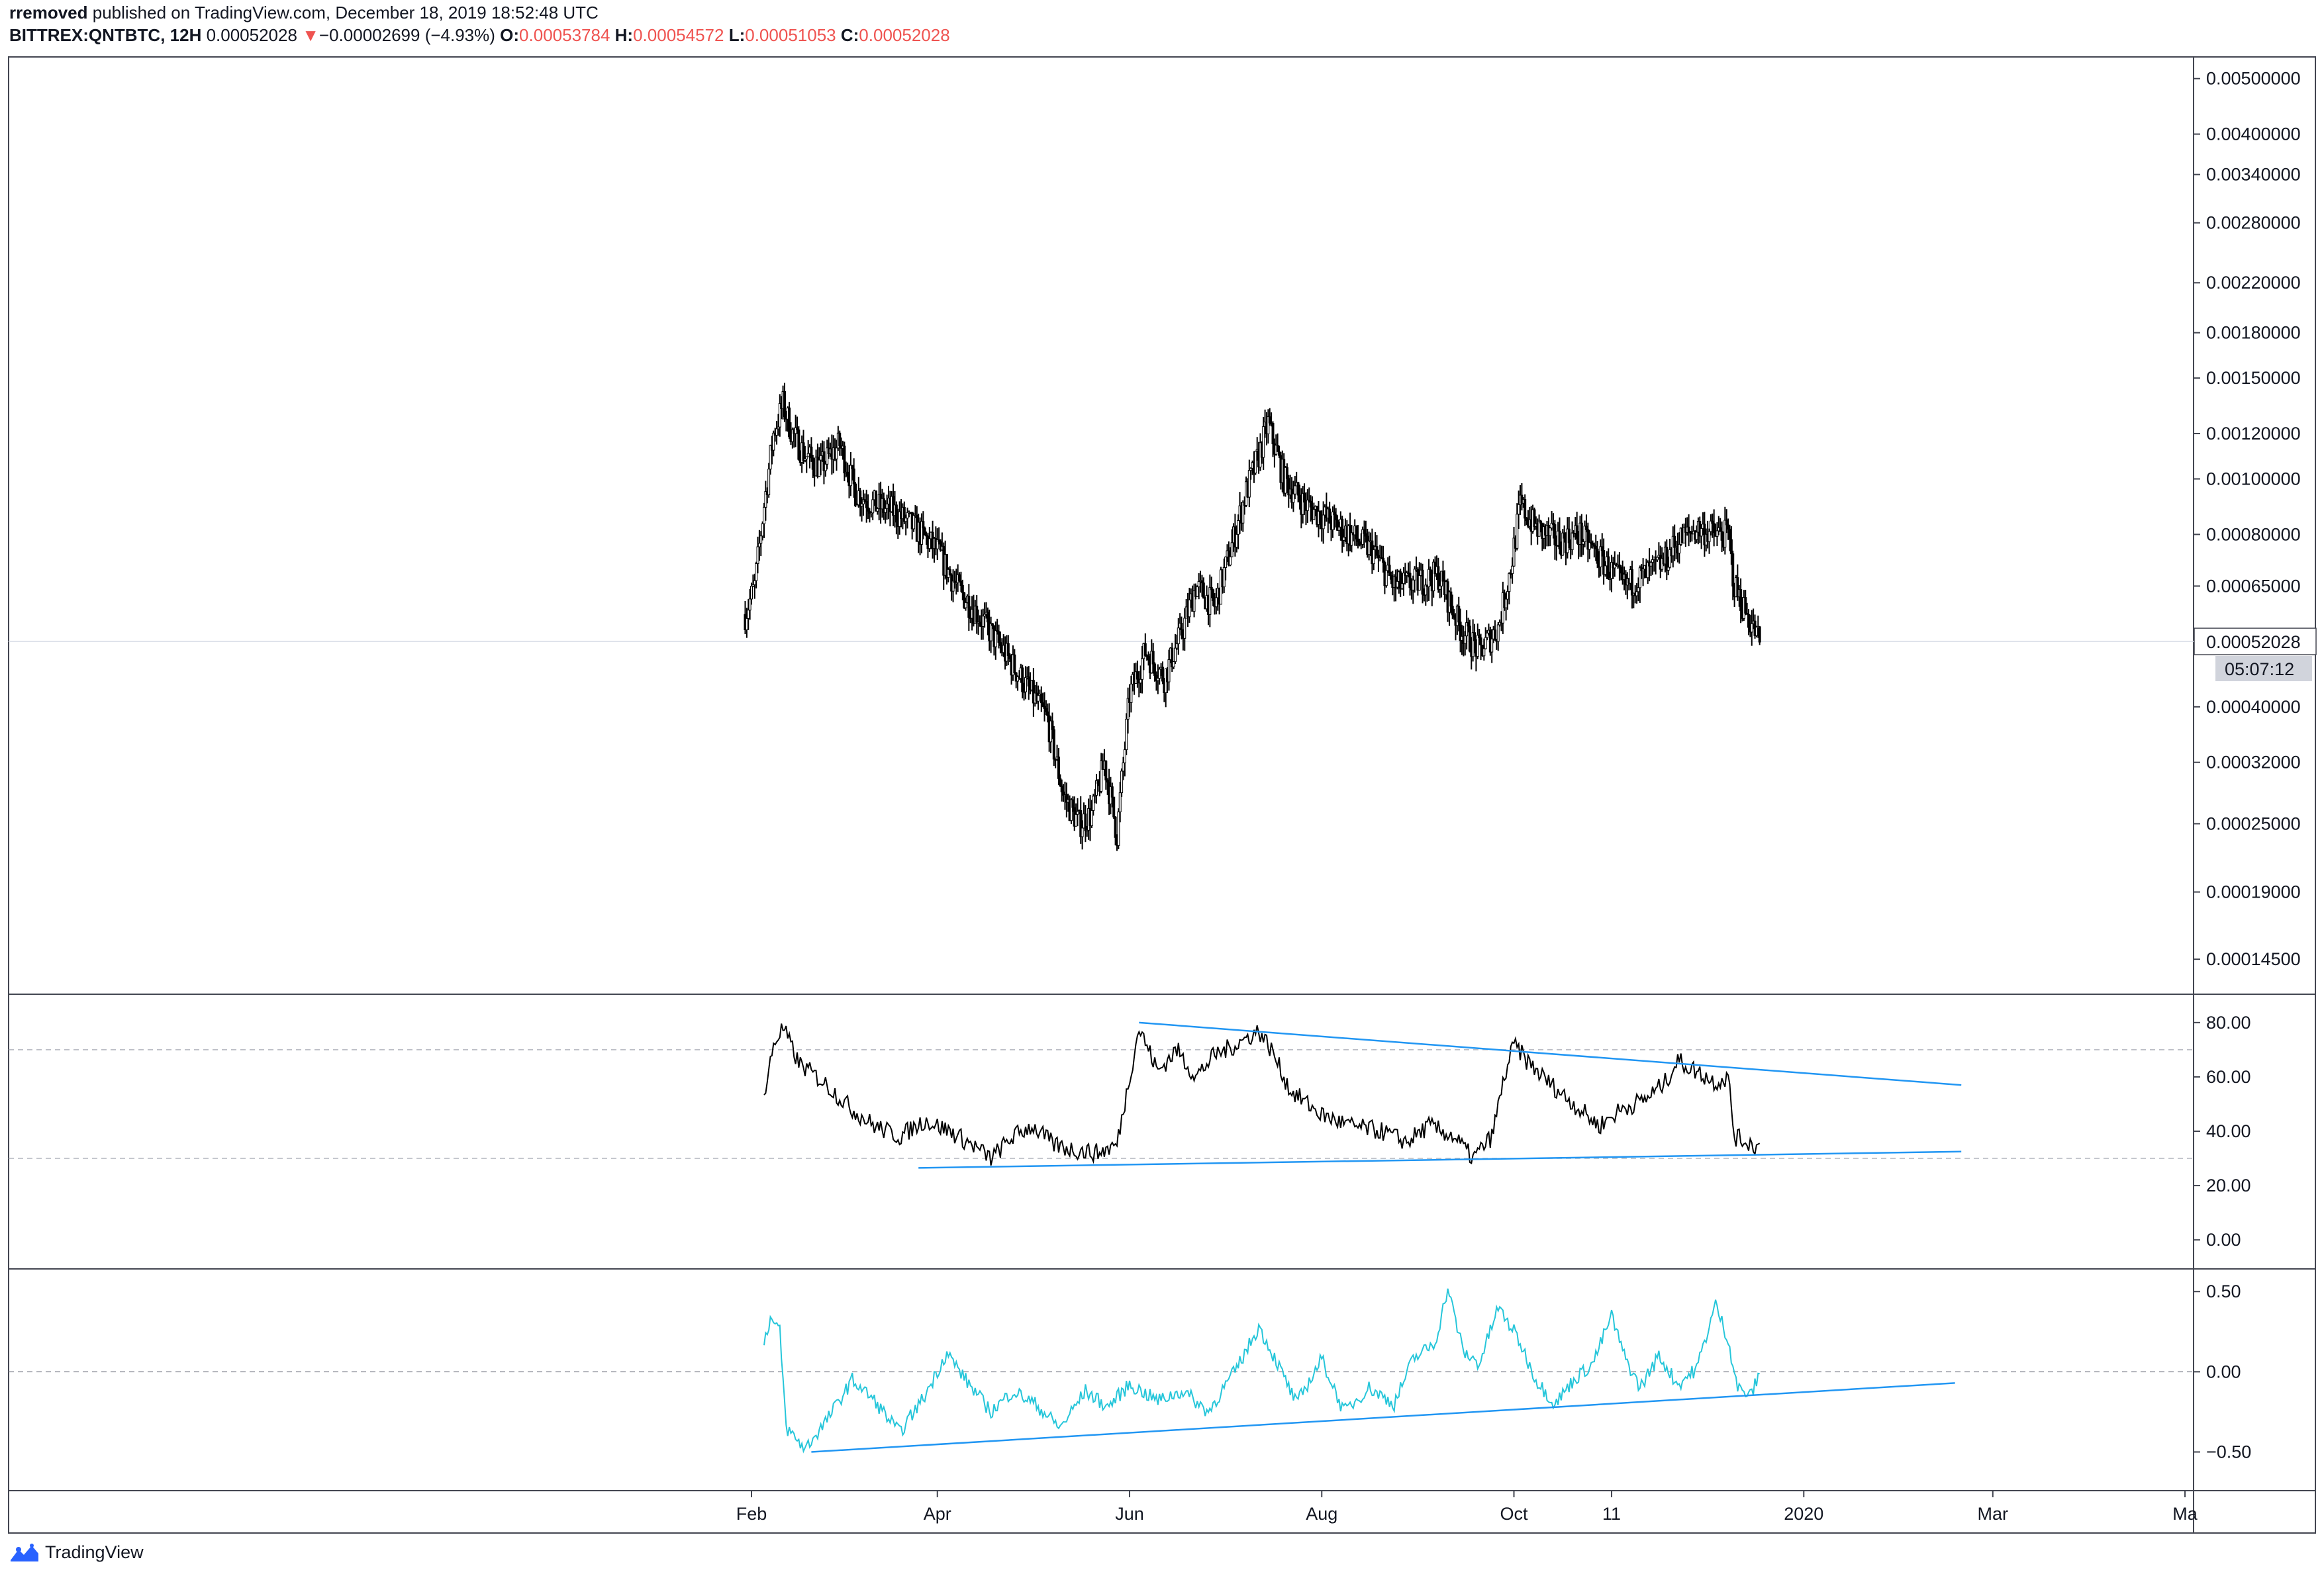 Image resolution: width=2324 pixels, height=1582 pixels. Describe the element at coordinates (2229, 1023) in the screenshot. I see `y-tick-label: 80.00` at that location.